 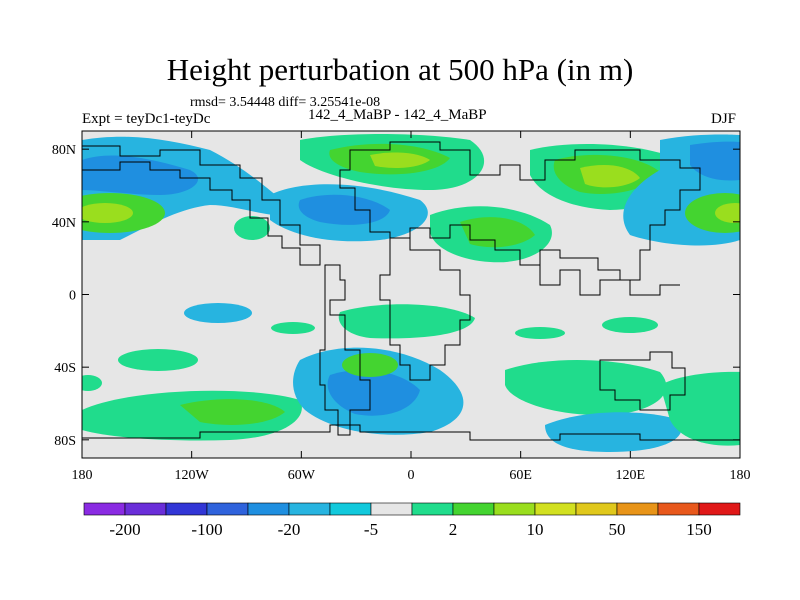 I want to click on colorbar-label: 2, so click(x=453, y=529).